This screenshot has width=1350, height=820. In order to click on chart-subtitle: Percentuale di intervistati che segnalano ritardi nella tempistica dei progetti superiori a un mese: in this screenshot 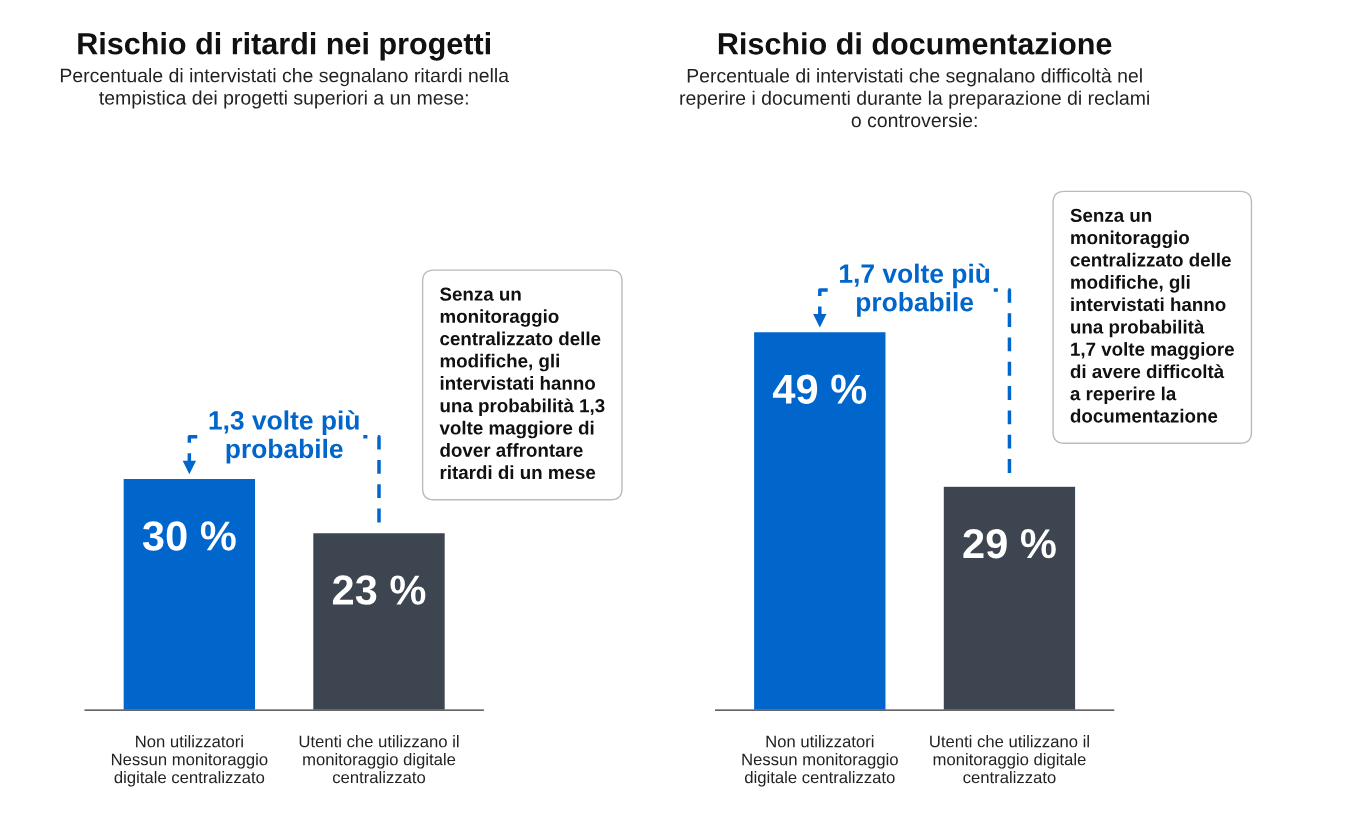, I will do `click(285, 88)`.